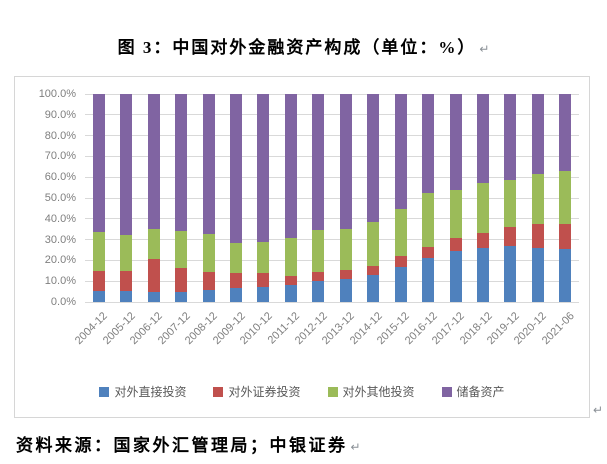  What do you see at coordinates (264, 392) in the screenshot?
I see `legend-label: 对外证券投资` at bounding box center [264, 392].